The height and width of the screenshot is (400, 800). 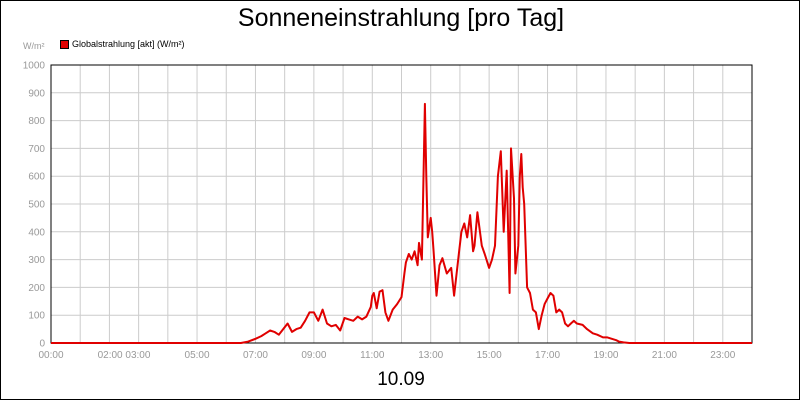 What do you see at coordinates (36, 177) in the screenshot?
I see `y-tick-label: 600` at bounding box center [36, 177].